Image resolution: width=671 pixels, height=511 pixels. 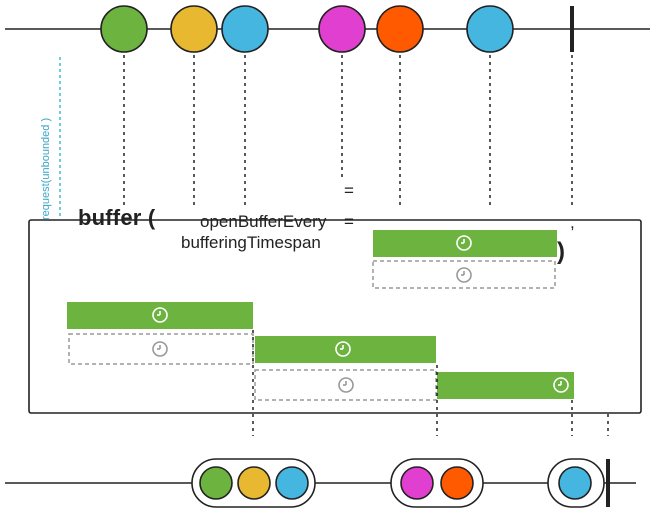 What do you see at coordinates (117, 217) in the screenshot?
I see `operator-name: buffer (` at bounding box center [117, 217].